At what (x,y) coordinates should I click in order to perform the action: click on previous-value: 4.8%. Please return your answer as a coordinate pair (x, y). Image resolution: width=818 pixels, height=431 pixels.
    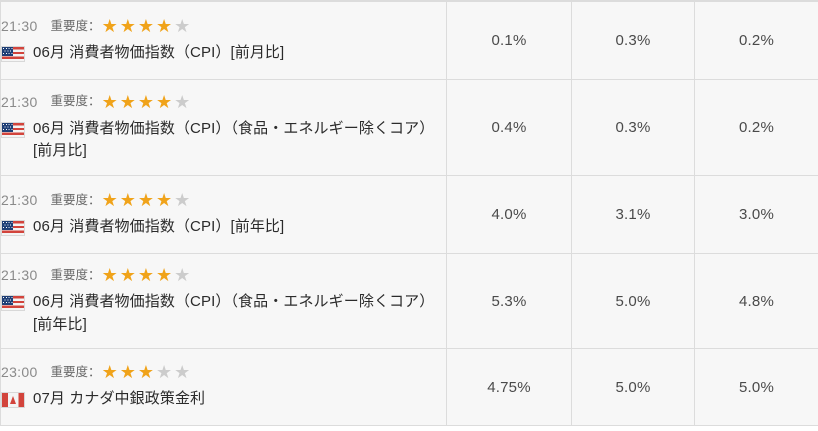
    Looking at the image, I should click on (756, 301).